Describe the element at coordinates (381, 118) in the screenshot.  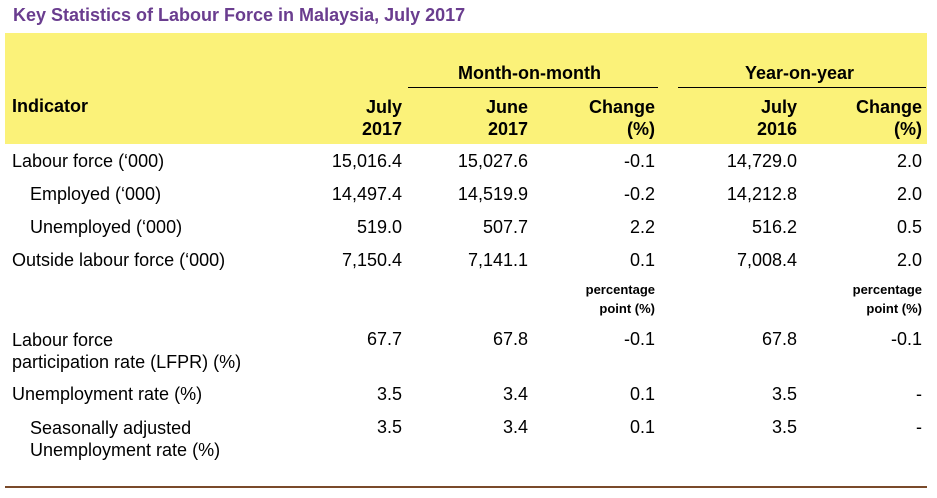
I see `header-july-2017: July 2017` at that location.